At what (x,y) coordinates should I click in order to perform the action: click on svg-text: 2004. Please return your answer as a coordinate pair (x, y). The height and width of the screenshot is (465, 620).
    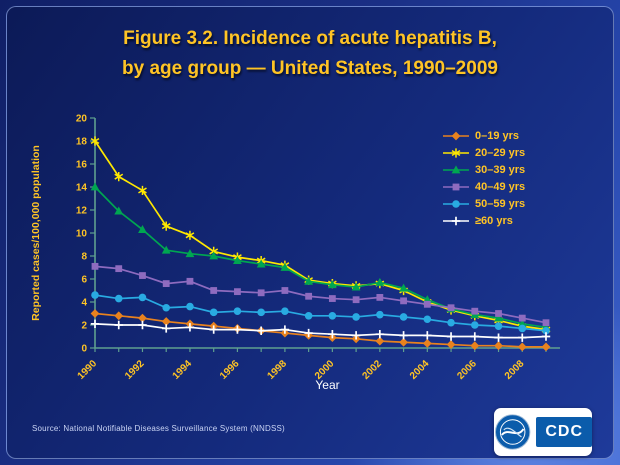
    Looking at the image, I should click on (420, 370).